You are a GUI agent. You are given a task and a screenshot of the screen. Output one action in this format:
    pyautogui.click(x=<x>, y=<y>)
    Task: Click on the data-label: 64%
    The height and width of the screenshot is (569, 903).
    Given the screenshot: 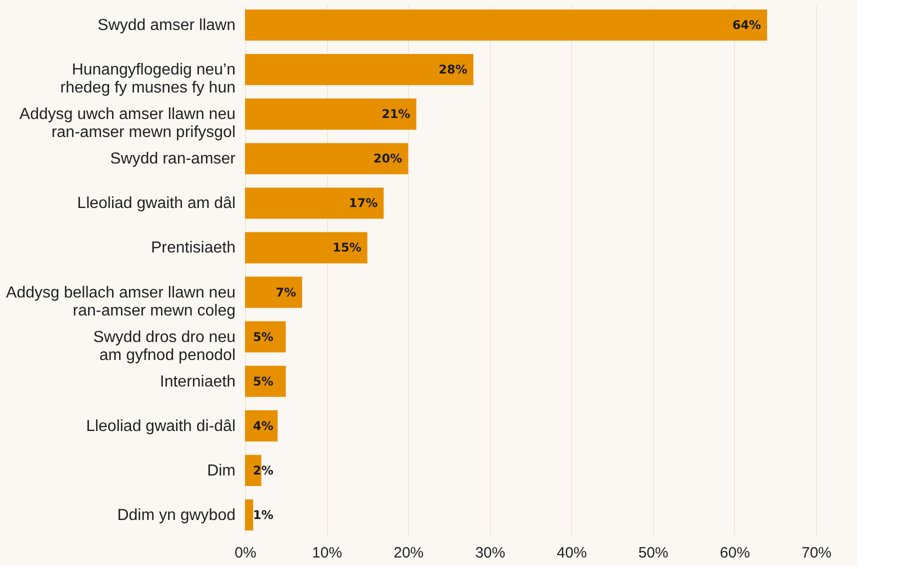 What is the action you would take?
    pyautogui.click(x=747, y=25)
    